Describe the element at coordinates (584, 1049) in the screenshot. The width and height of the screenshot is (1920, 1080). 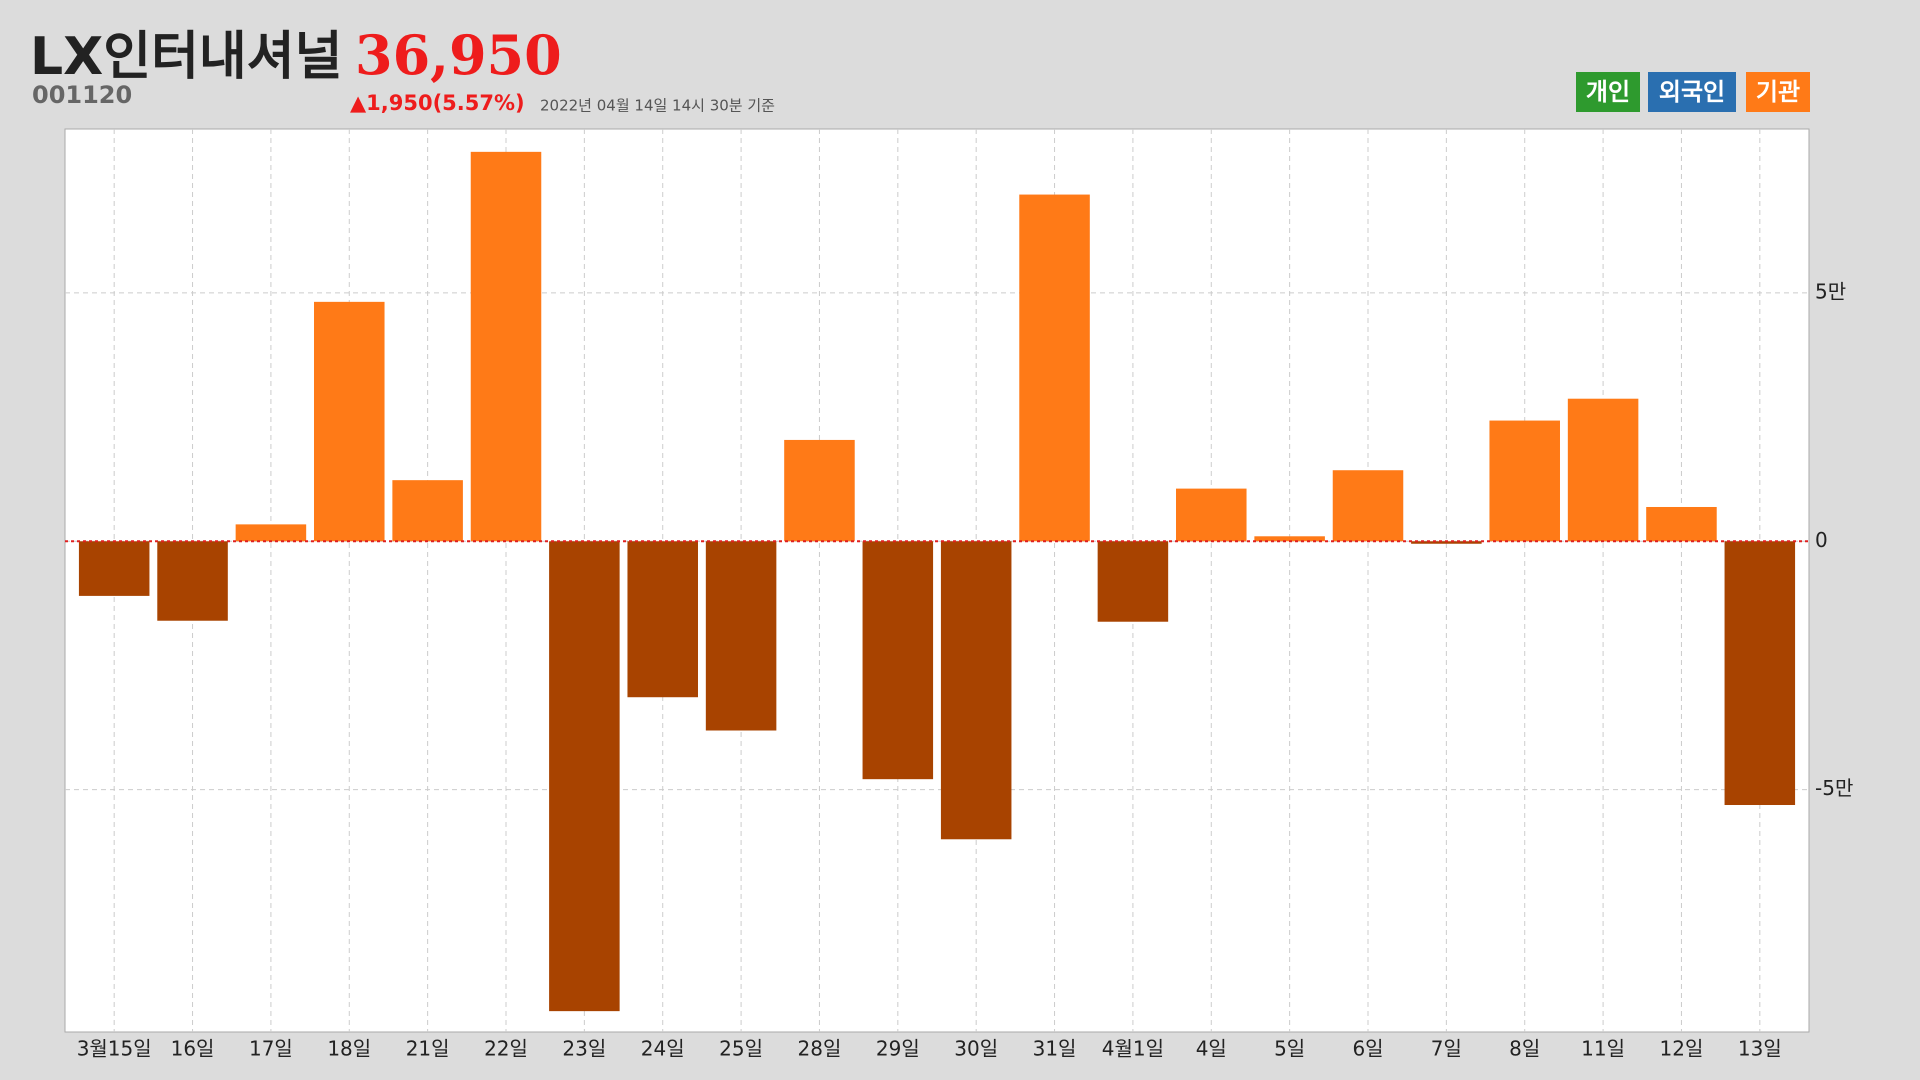
I see `x-tick-label: 23일` at that location.